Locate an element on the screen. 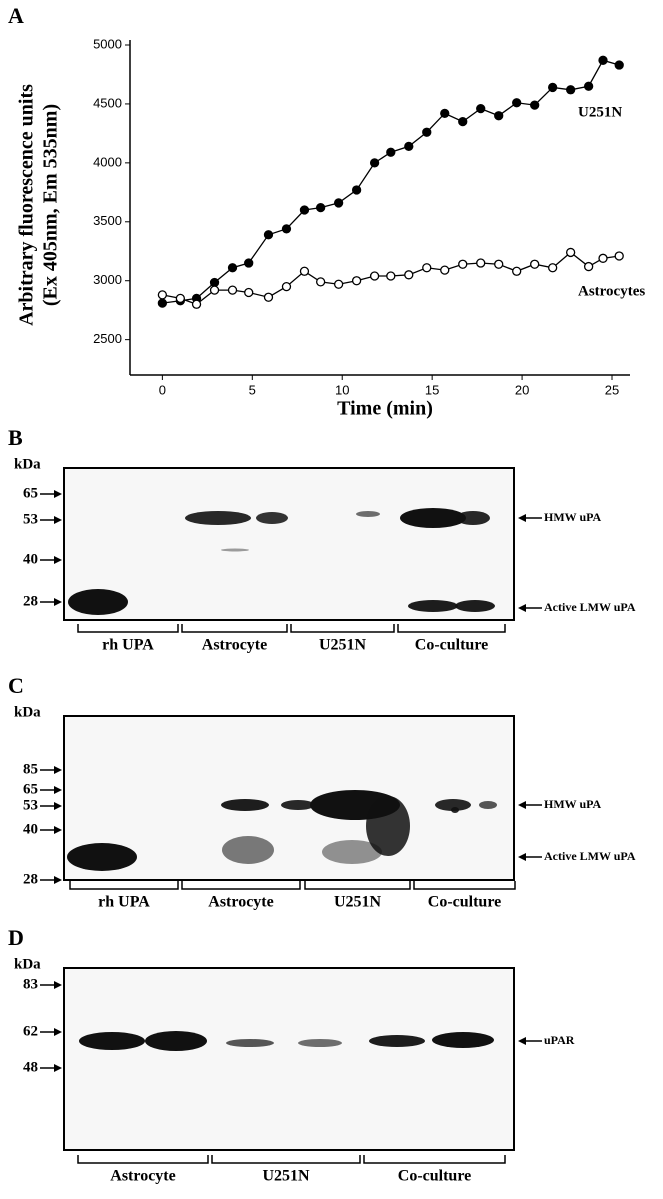 This screenshot has width=663, height=1199. x-tick-label: 5 is located at coordinates (252, 389).